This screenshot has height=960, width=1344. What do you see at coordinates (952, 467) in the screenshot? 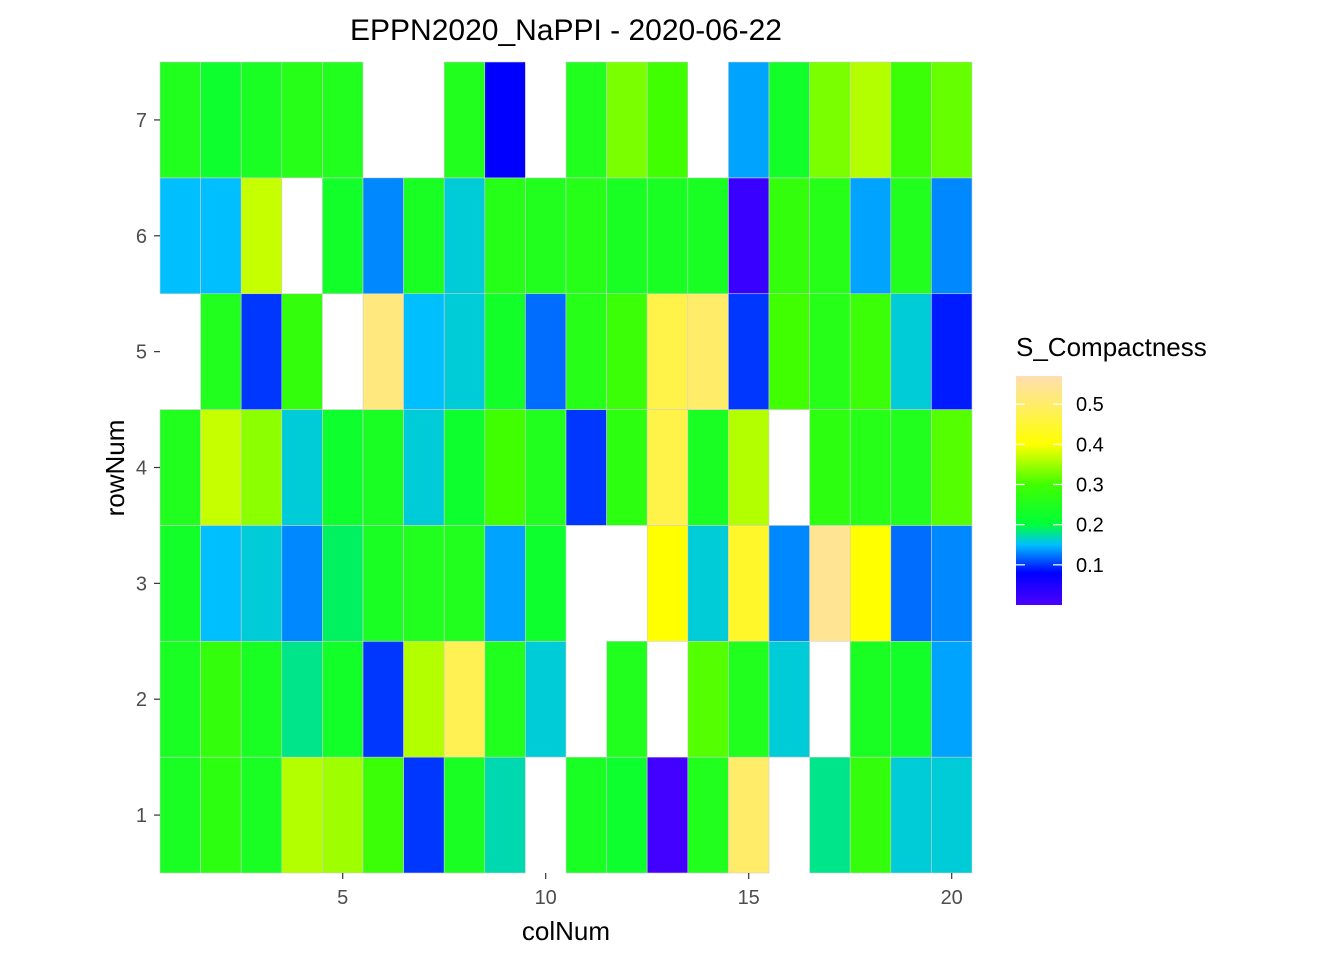
I see `tile-r4-c20` at bounding box center [952, 467].